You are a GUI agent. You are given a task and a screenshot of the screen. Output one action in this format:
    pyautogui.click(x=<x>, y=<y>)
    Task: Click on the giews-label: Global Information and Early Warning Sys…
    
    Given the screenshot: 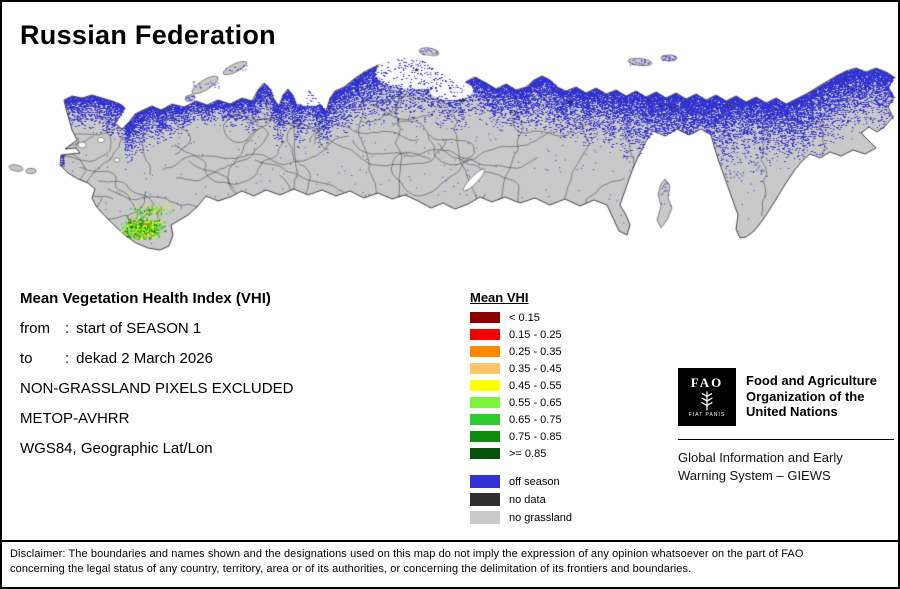 What is the action you would take?
    pyautogui.click(x=786, y=467)
    